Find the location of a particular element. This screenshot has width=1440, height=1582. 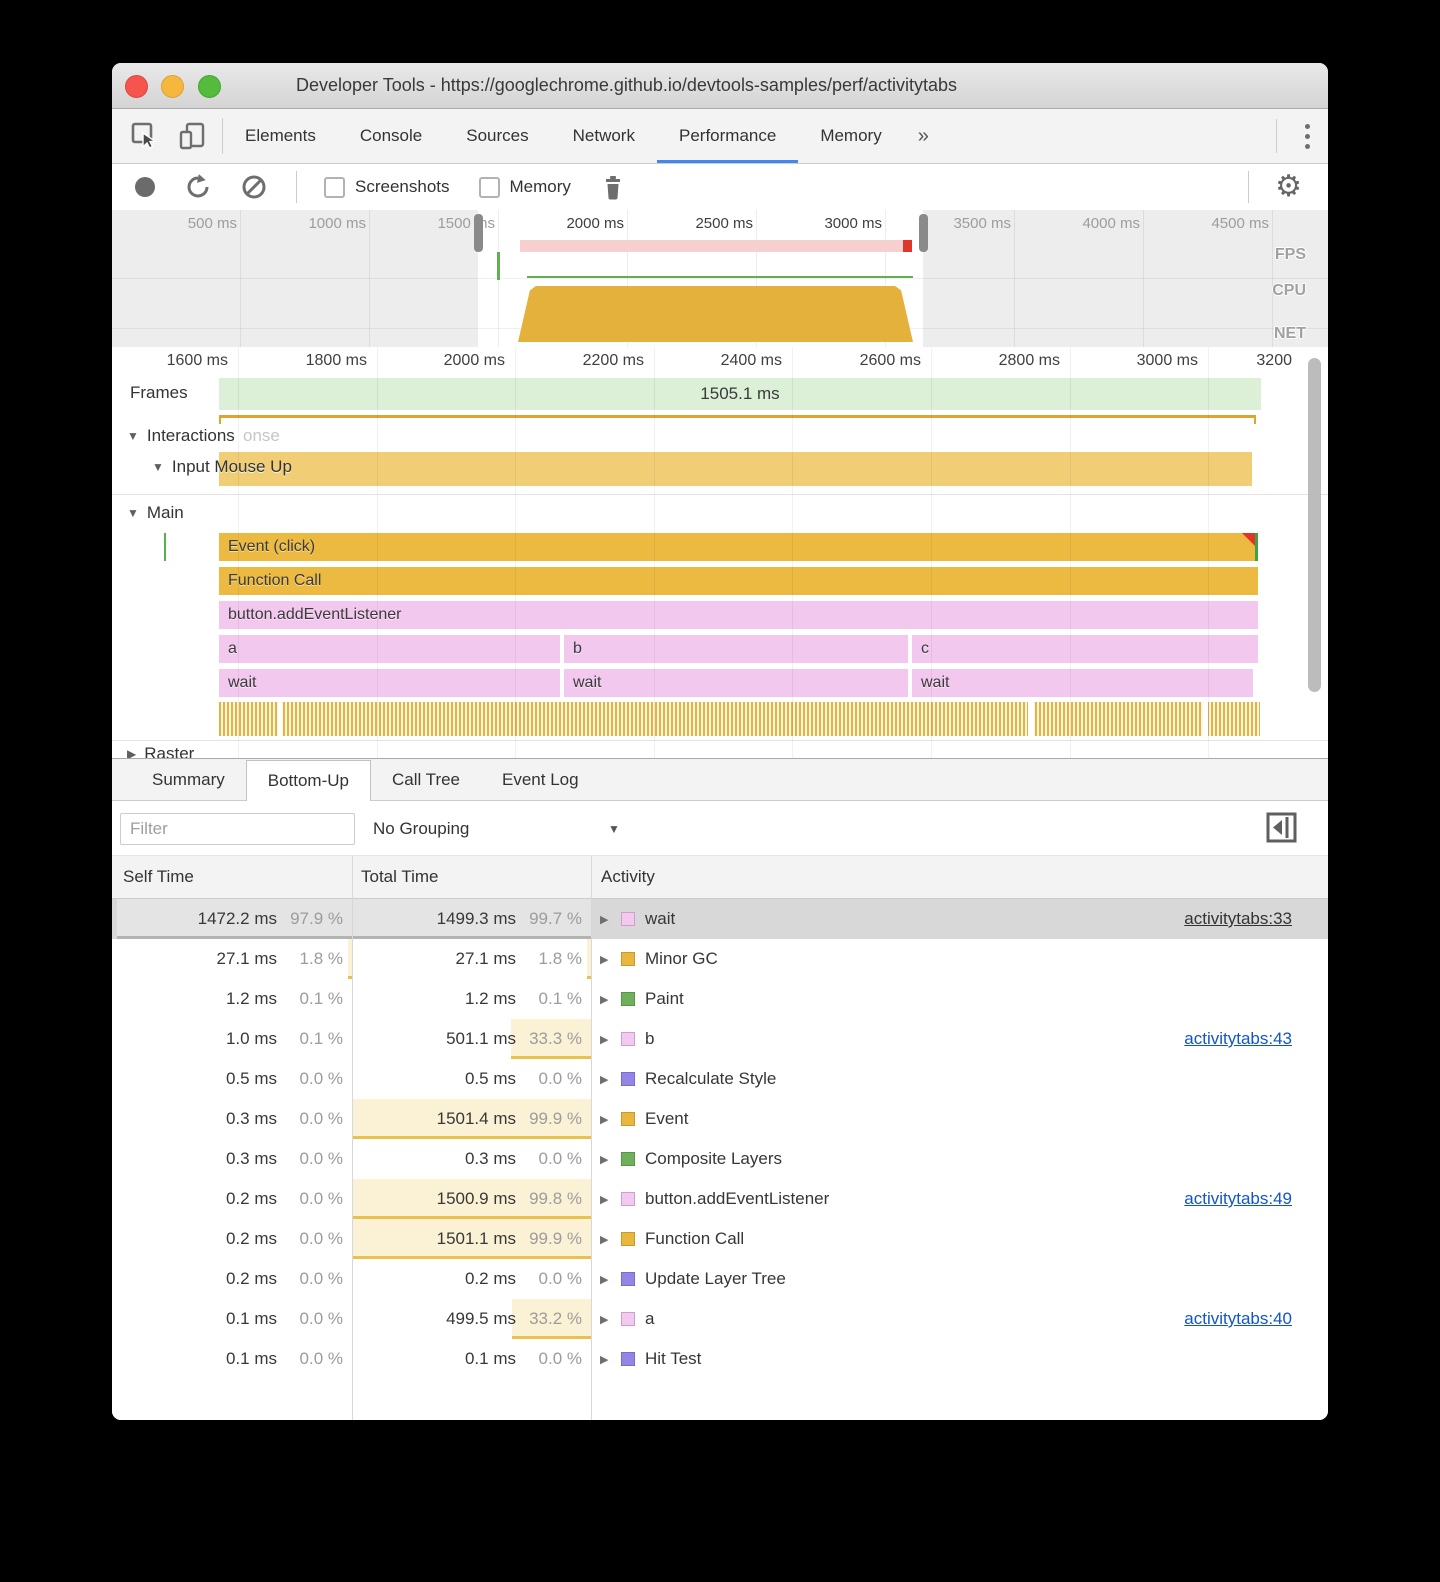

flame-bar: Function Call is located at coordinates (738, 581).